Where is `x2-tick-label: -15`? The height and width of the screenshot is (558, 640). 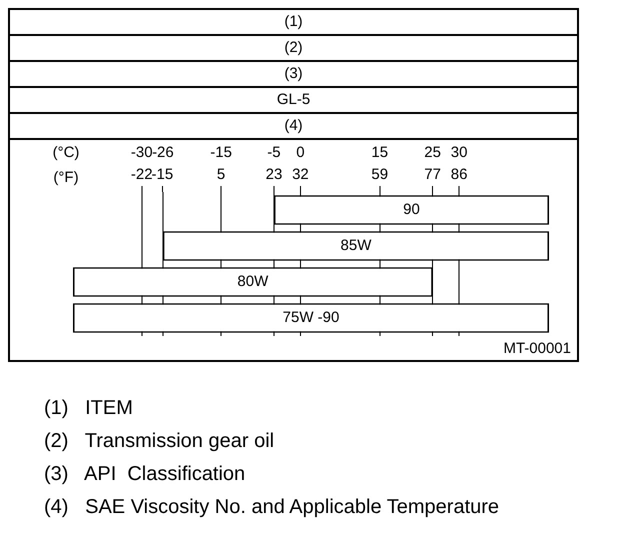
x2-tick-label: -15 is located at coordinates (162, 175).